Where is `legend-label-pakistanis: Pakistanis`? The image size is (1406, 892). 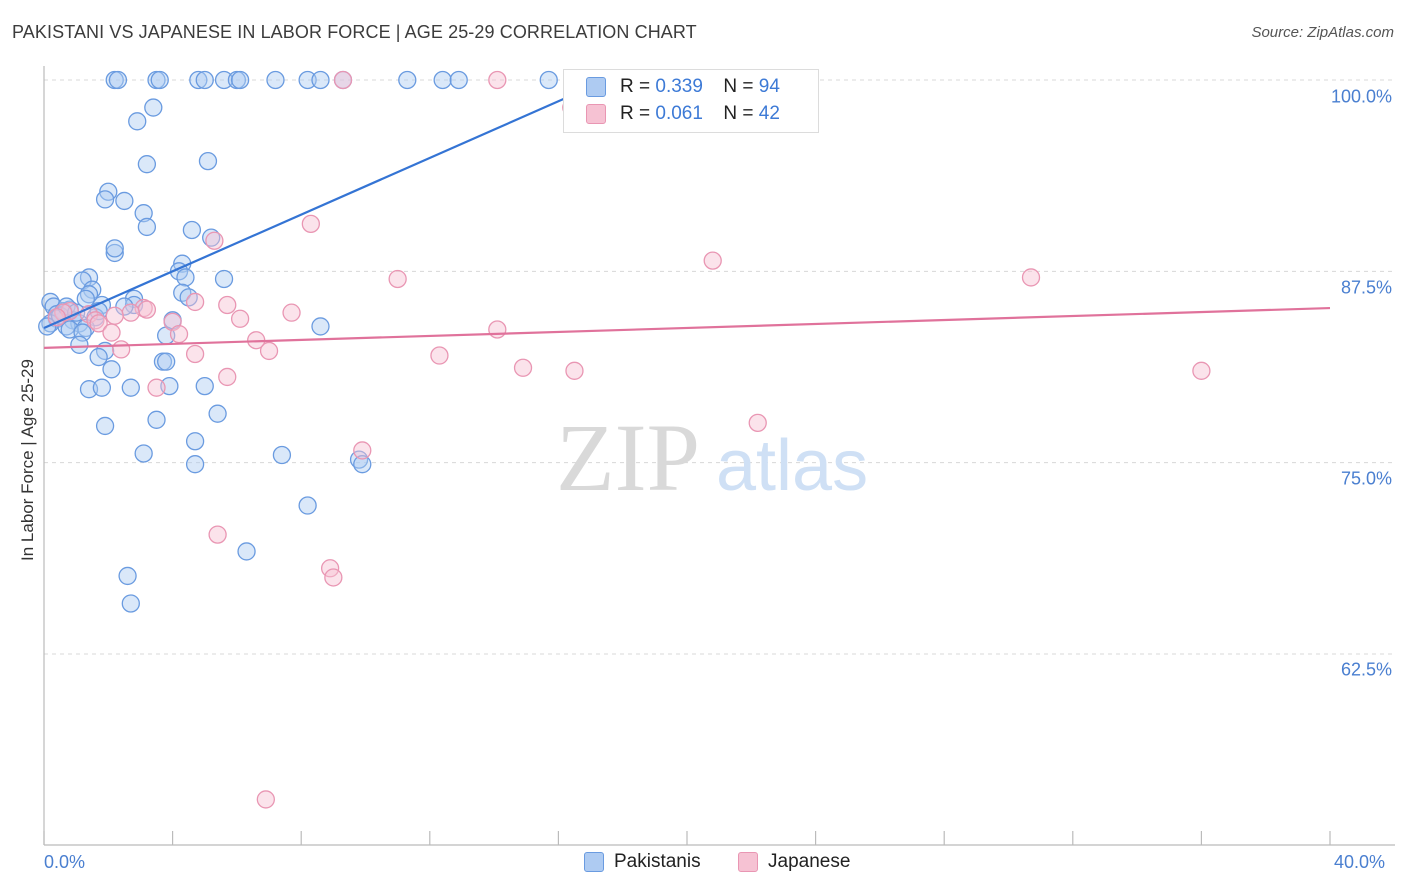 legend-label-pakistanis: Pakistanis is located at coordinates (657, 861).